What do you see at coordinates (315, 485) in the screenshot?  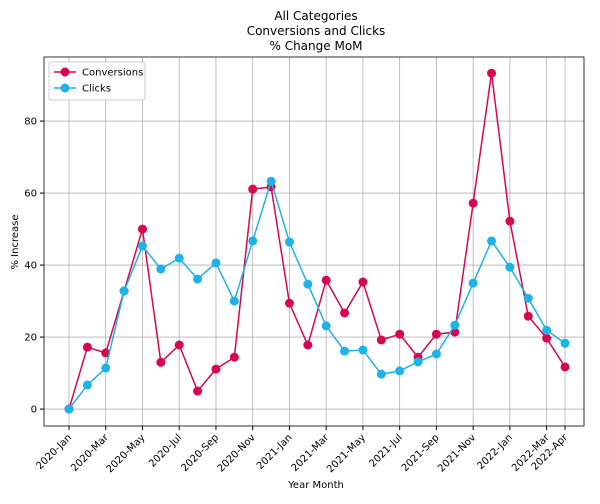 I see `x-axis-label: Year Month` at bounding box center [315, 485].